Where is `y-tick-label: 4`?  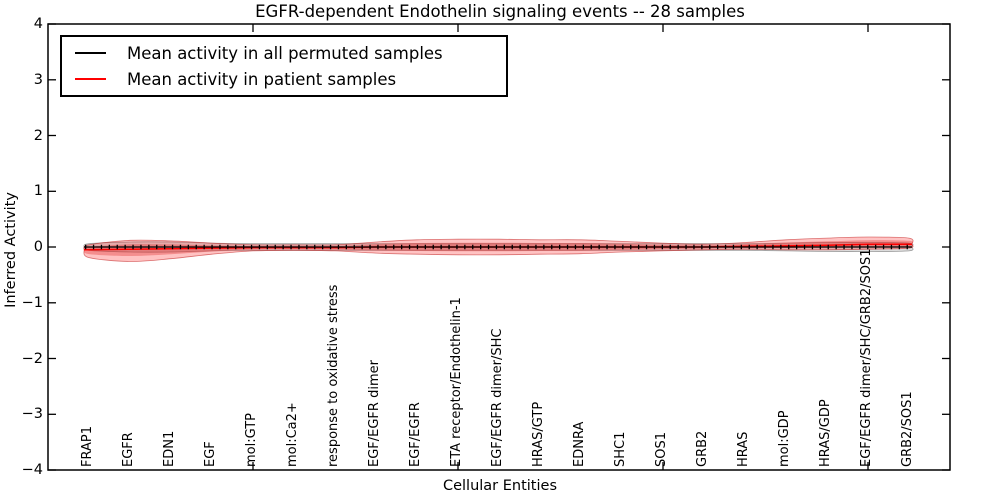
y-tick-label: 4 is located at coordinates (38, 24).